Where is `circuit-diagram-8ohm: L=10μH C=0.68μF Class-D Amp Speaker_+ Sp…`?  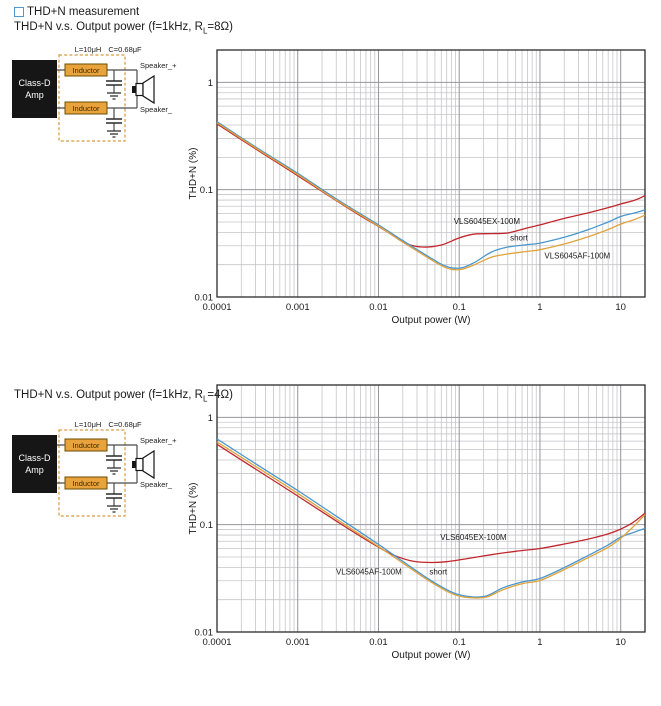
circuit-diagram-8ohm: L=10μH C=0.68μF Class-D Amp Speaker_+ Sp… is located at coordinates (94, 93).